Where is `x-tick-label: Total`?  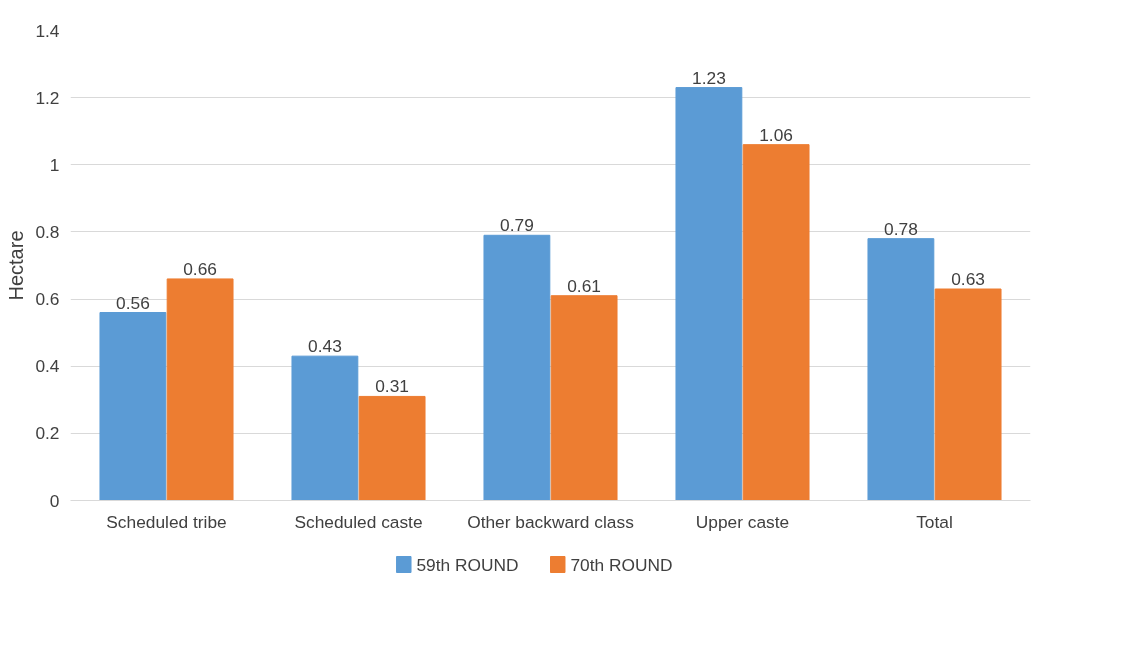
x-tick-label: Total is located at coordinates (934, 521).